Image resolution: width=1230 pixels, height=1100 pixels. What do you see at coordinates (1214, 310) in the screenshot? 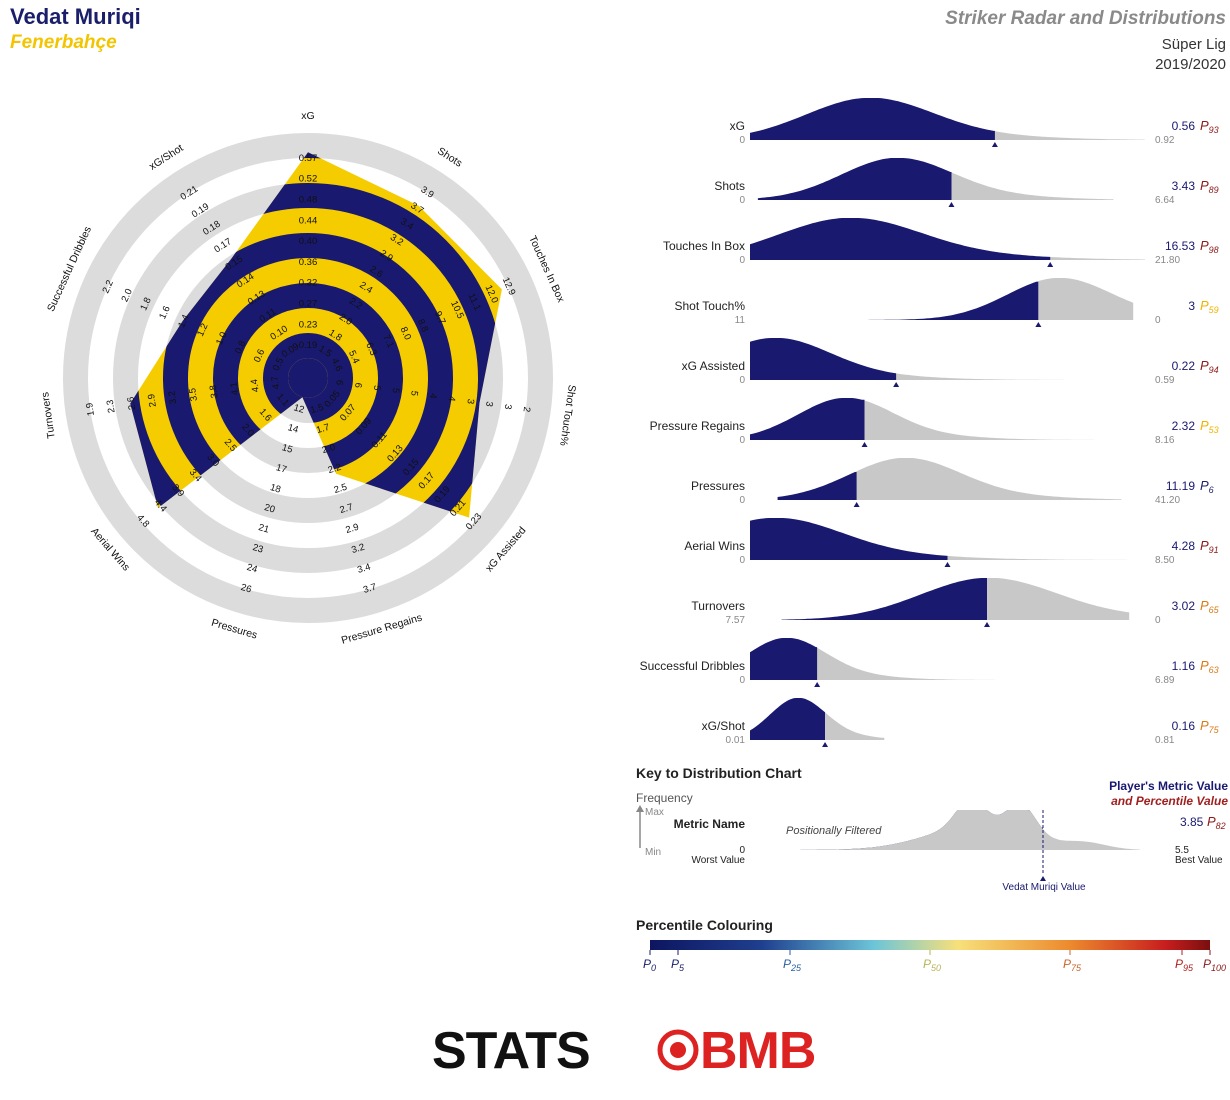
I see `distribution-percentile-number: 59` at bounding box center [1214, 310].